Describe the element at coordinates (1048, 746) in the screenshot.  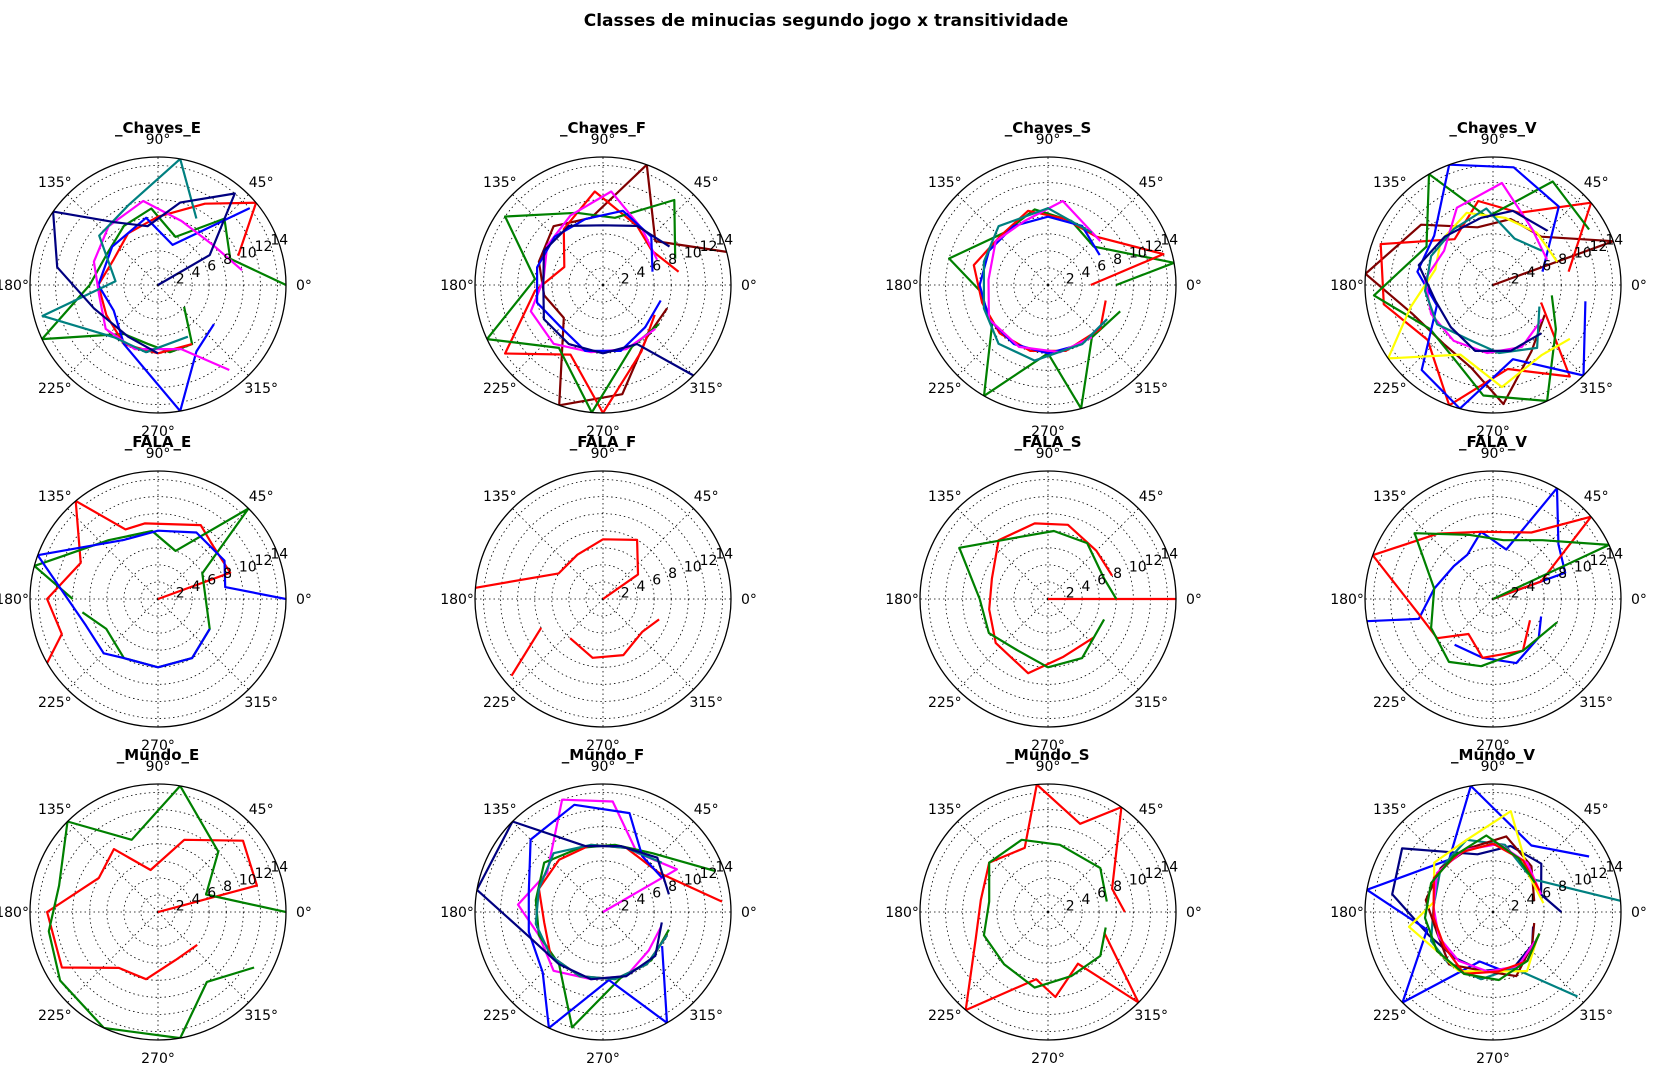
I see `angle-label: 270°` at that location.